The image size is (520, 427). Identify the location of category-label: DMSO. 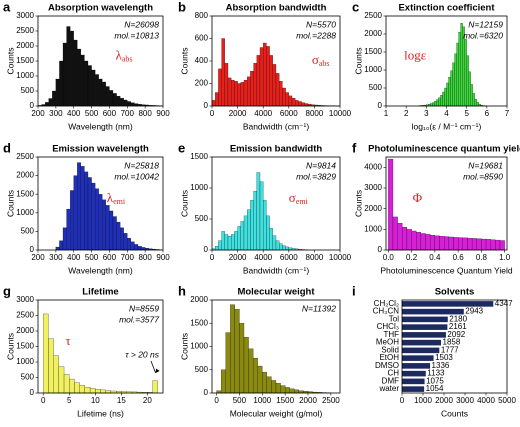
(387, 365).